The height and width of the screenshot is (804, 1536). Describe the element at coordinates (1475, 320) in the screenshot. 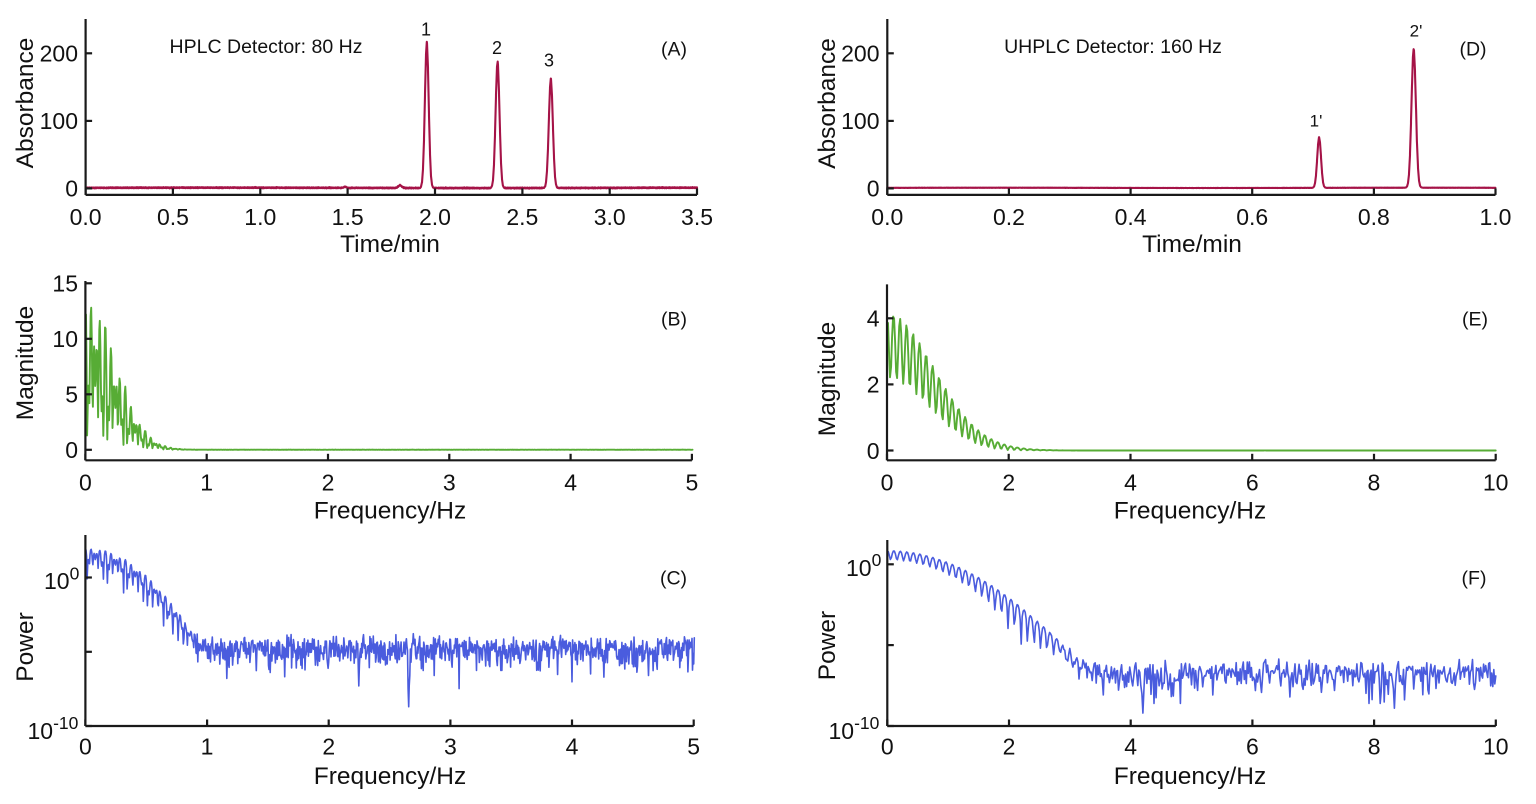

I see `svg-text: (E)` at that location.